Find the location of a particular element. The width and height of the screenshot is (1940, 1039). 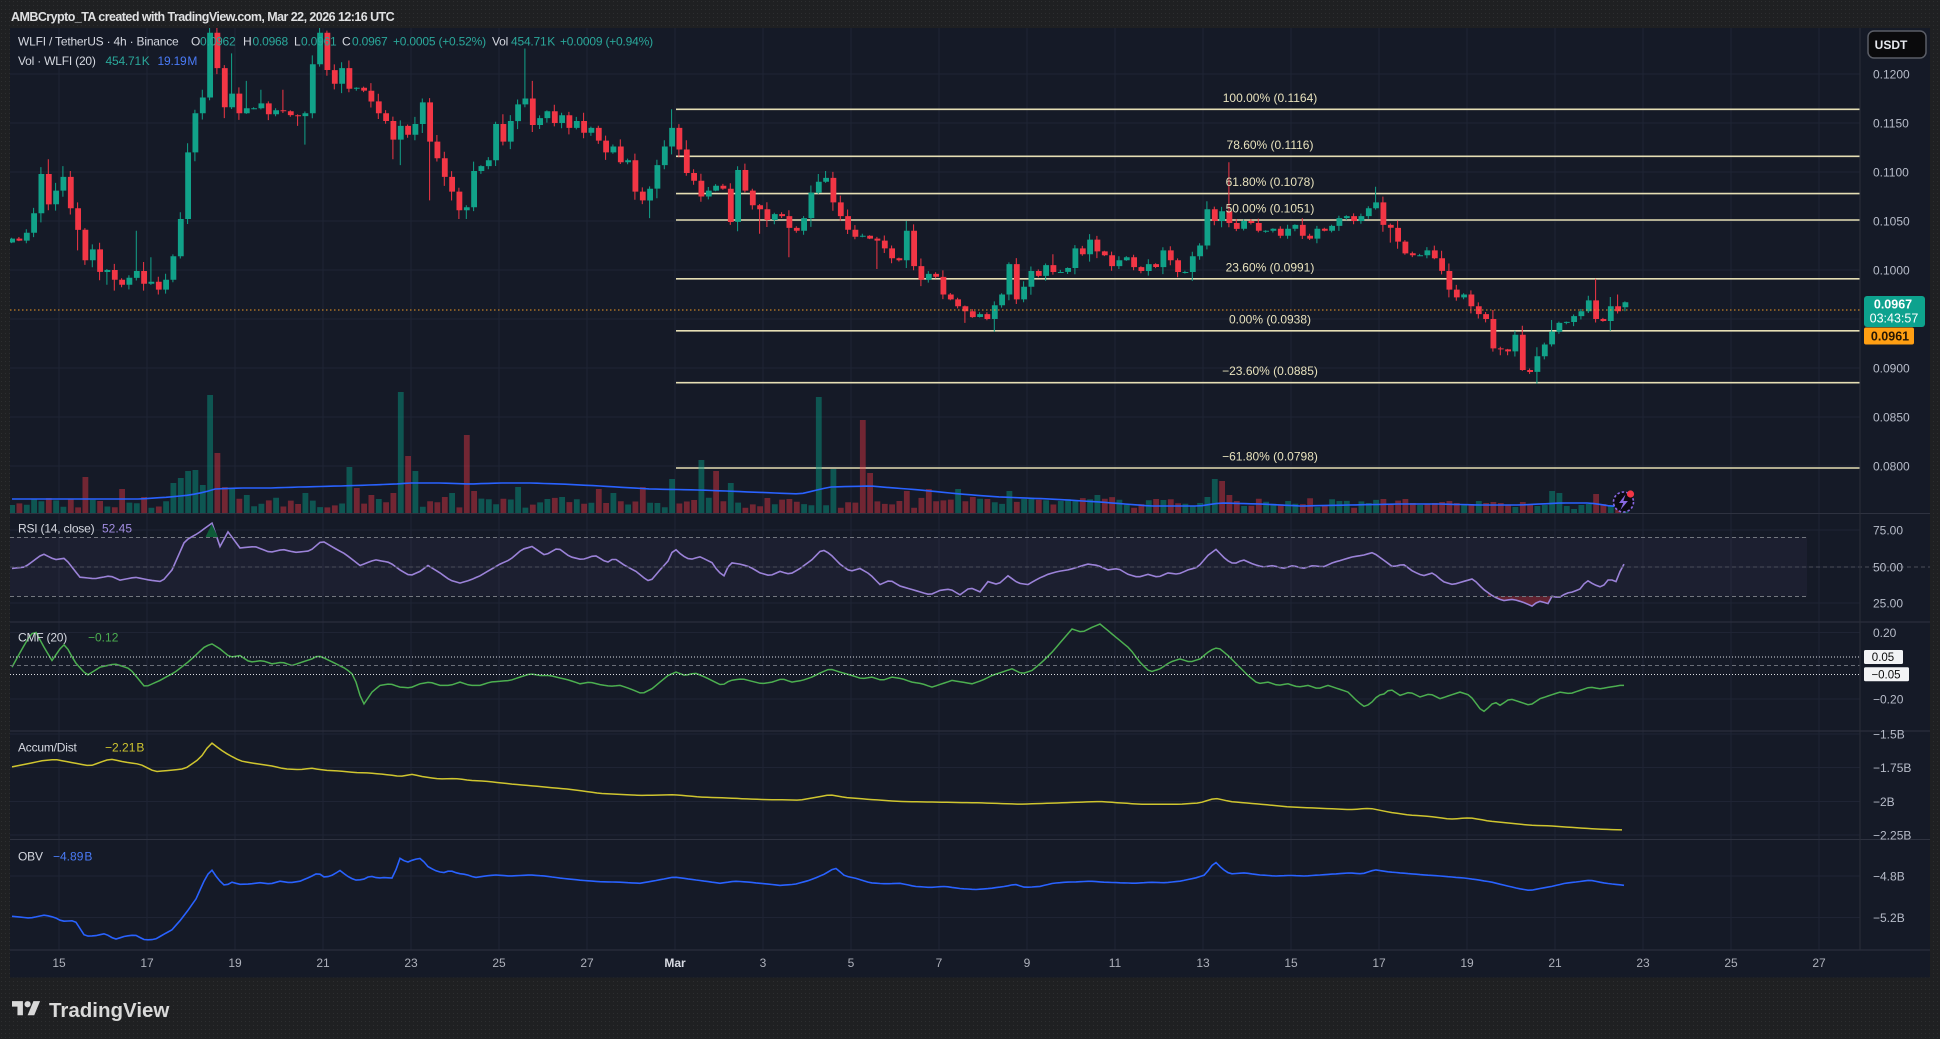

svg-text: 0.0900 is located at coordinates (1891, 368).